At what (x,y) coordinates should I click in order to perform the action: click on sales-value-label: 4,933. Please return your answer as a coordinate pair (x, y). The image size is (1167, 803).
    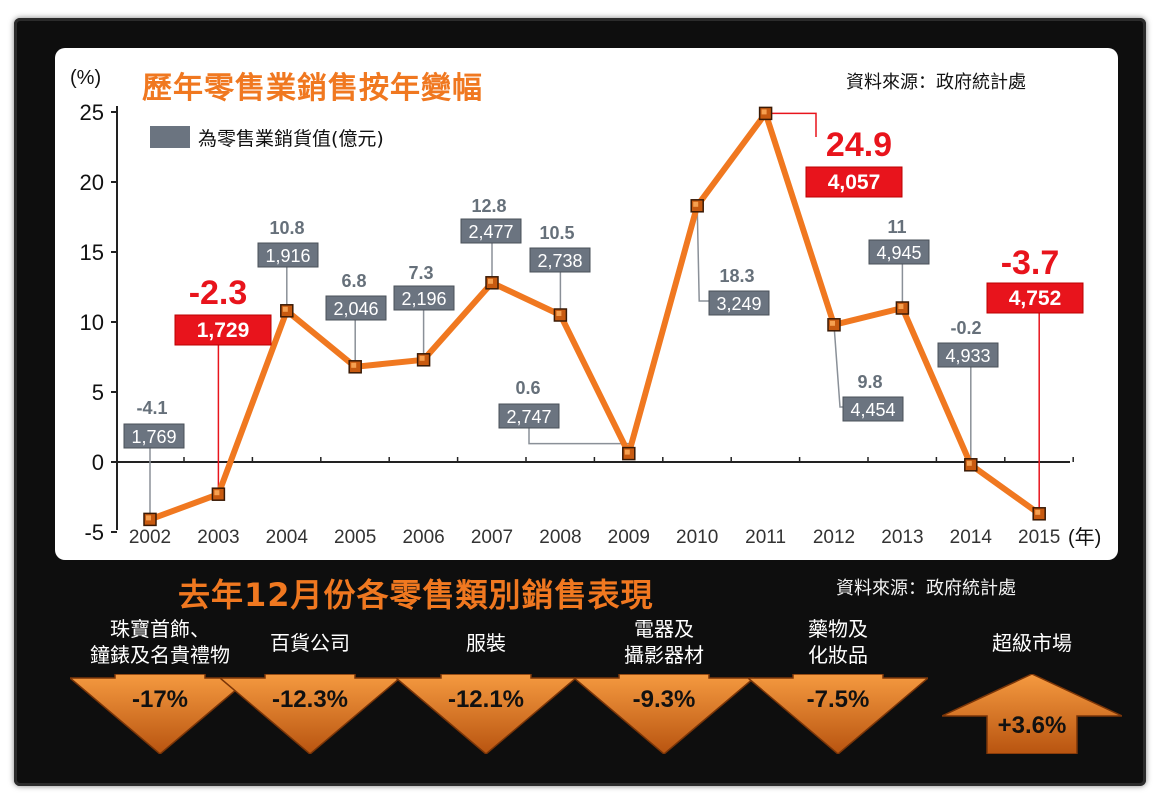
    Looking at the image, I should click on (967, 356).